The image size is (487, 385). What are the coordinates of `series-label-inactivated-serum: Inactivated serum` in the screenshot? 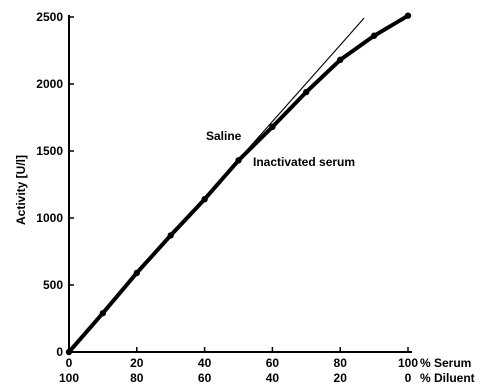 It's located at (304, 162).